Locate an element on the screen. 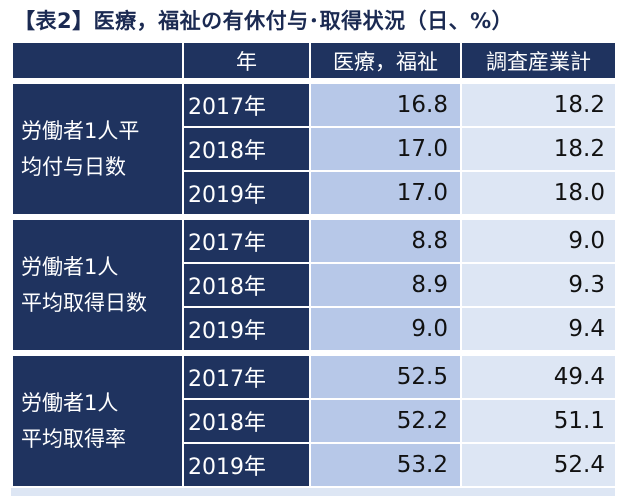 Image resolution: width=624 pixels, height=496 pixels. medical-value: 16.8 is located at coordinates (385, 105).